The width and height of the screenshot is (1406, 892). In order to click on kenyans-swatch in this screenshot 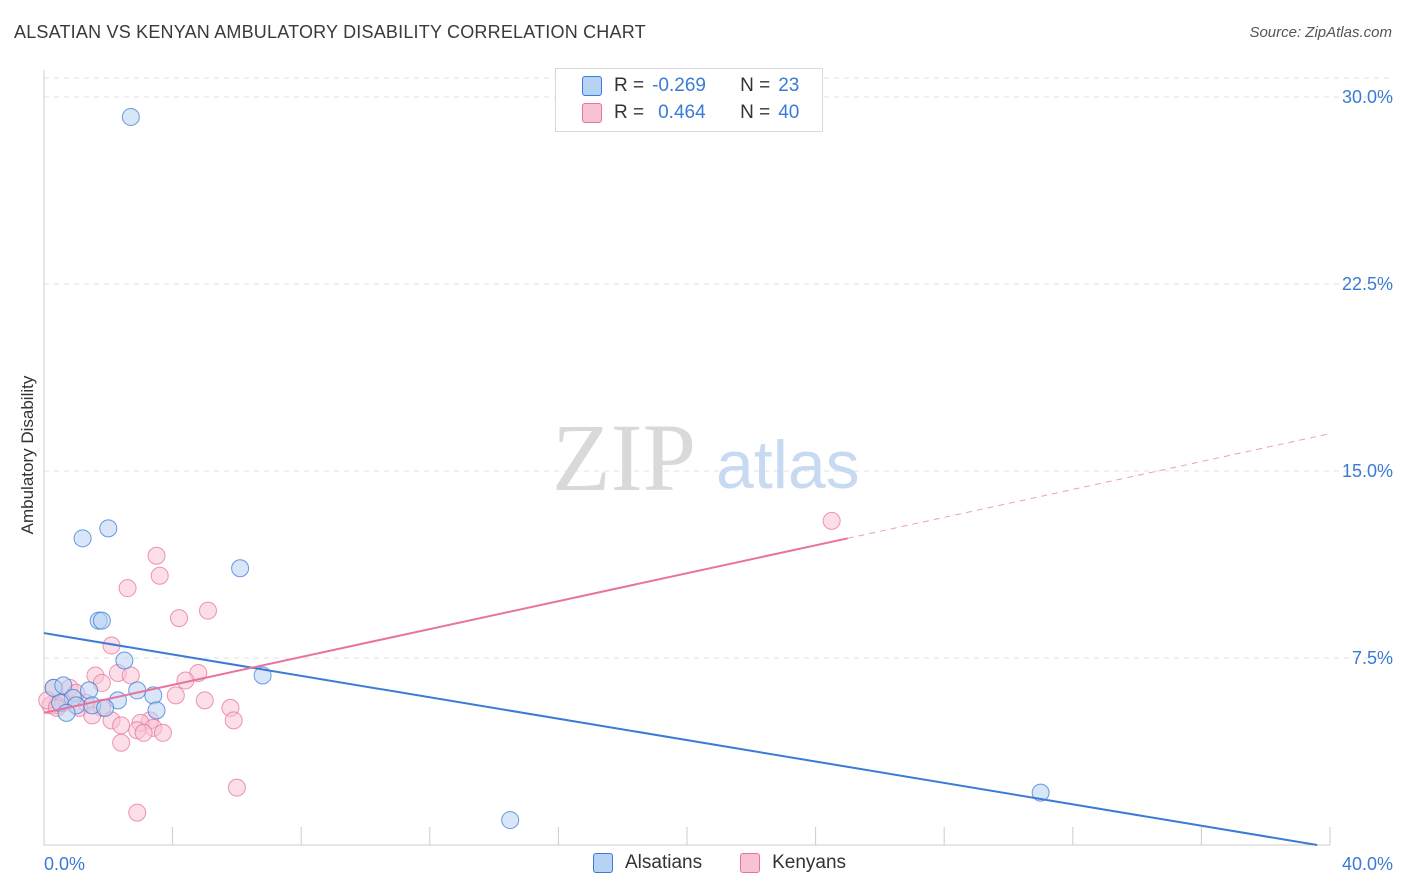, I will do `click(592, 113)`.